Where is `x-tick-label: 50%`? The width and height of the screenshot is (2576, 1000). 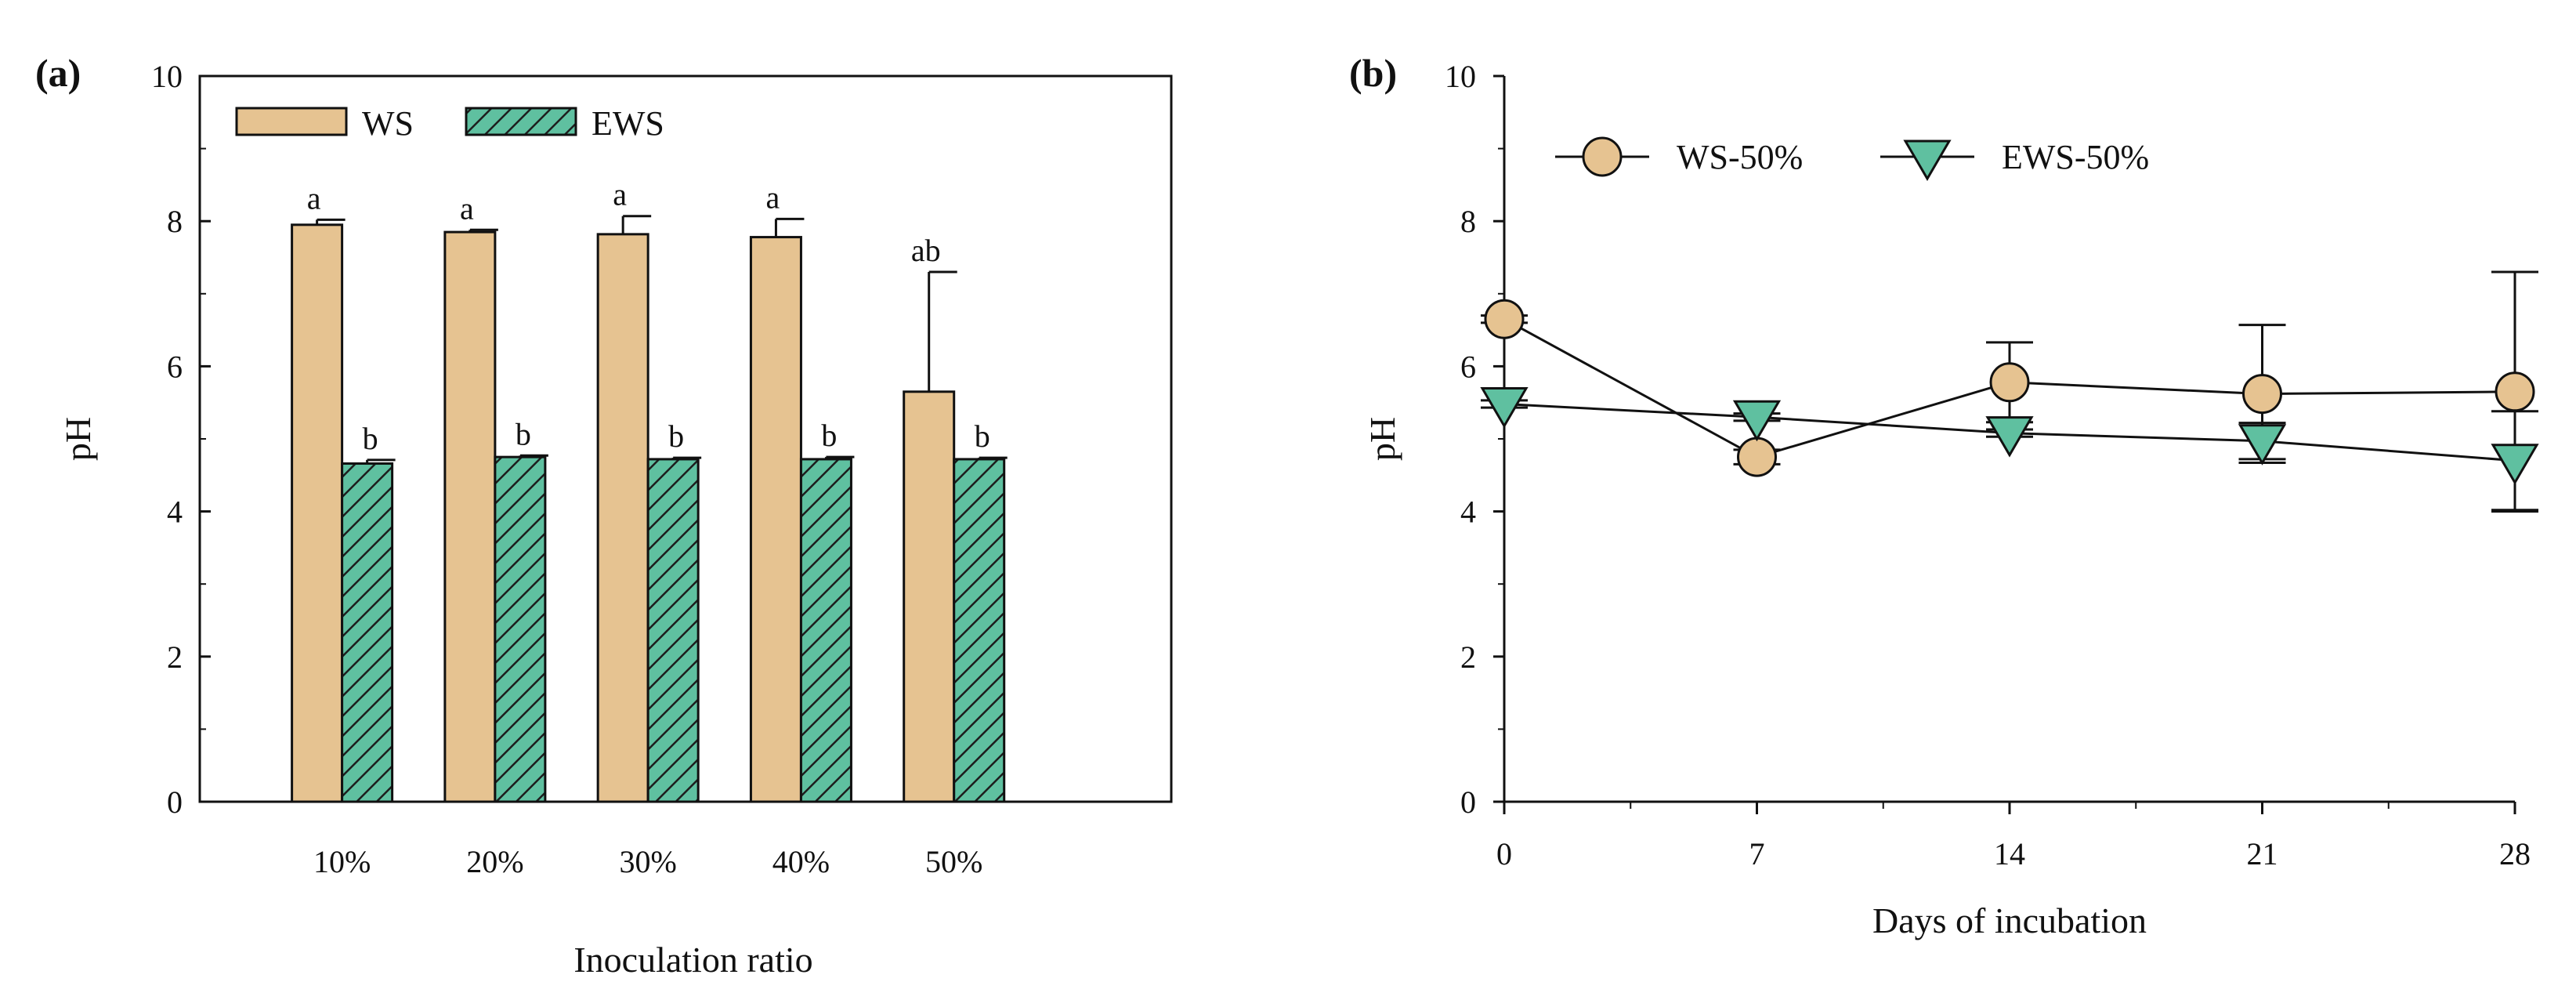
x-tick-label: 50% is located at coordinates (953, 862).